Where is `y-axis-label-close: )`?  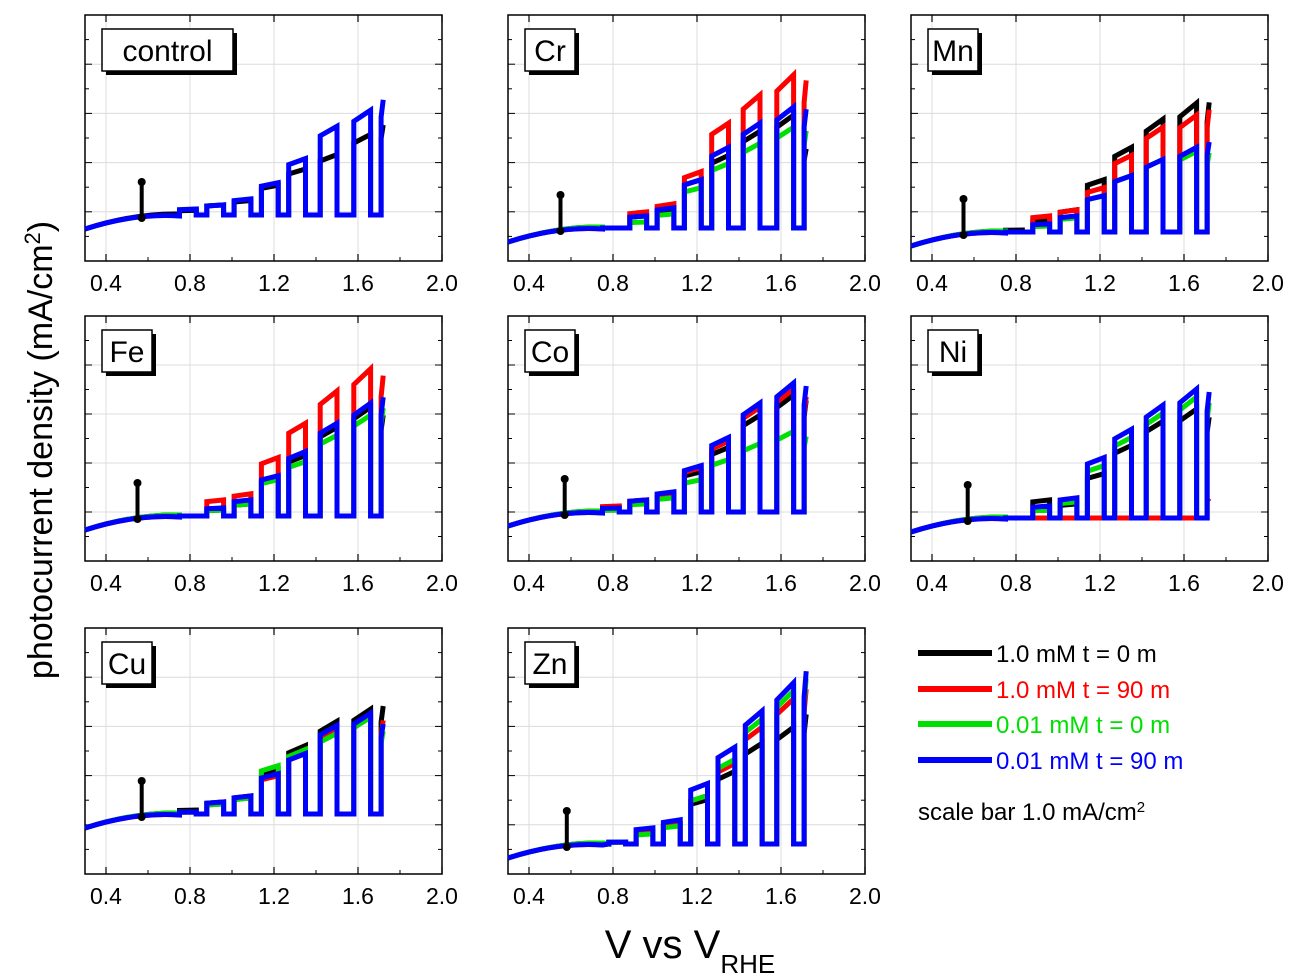 y-axis-label-close: ) is located at coordinates (41, 226).